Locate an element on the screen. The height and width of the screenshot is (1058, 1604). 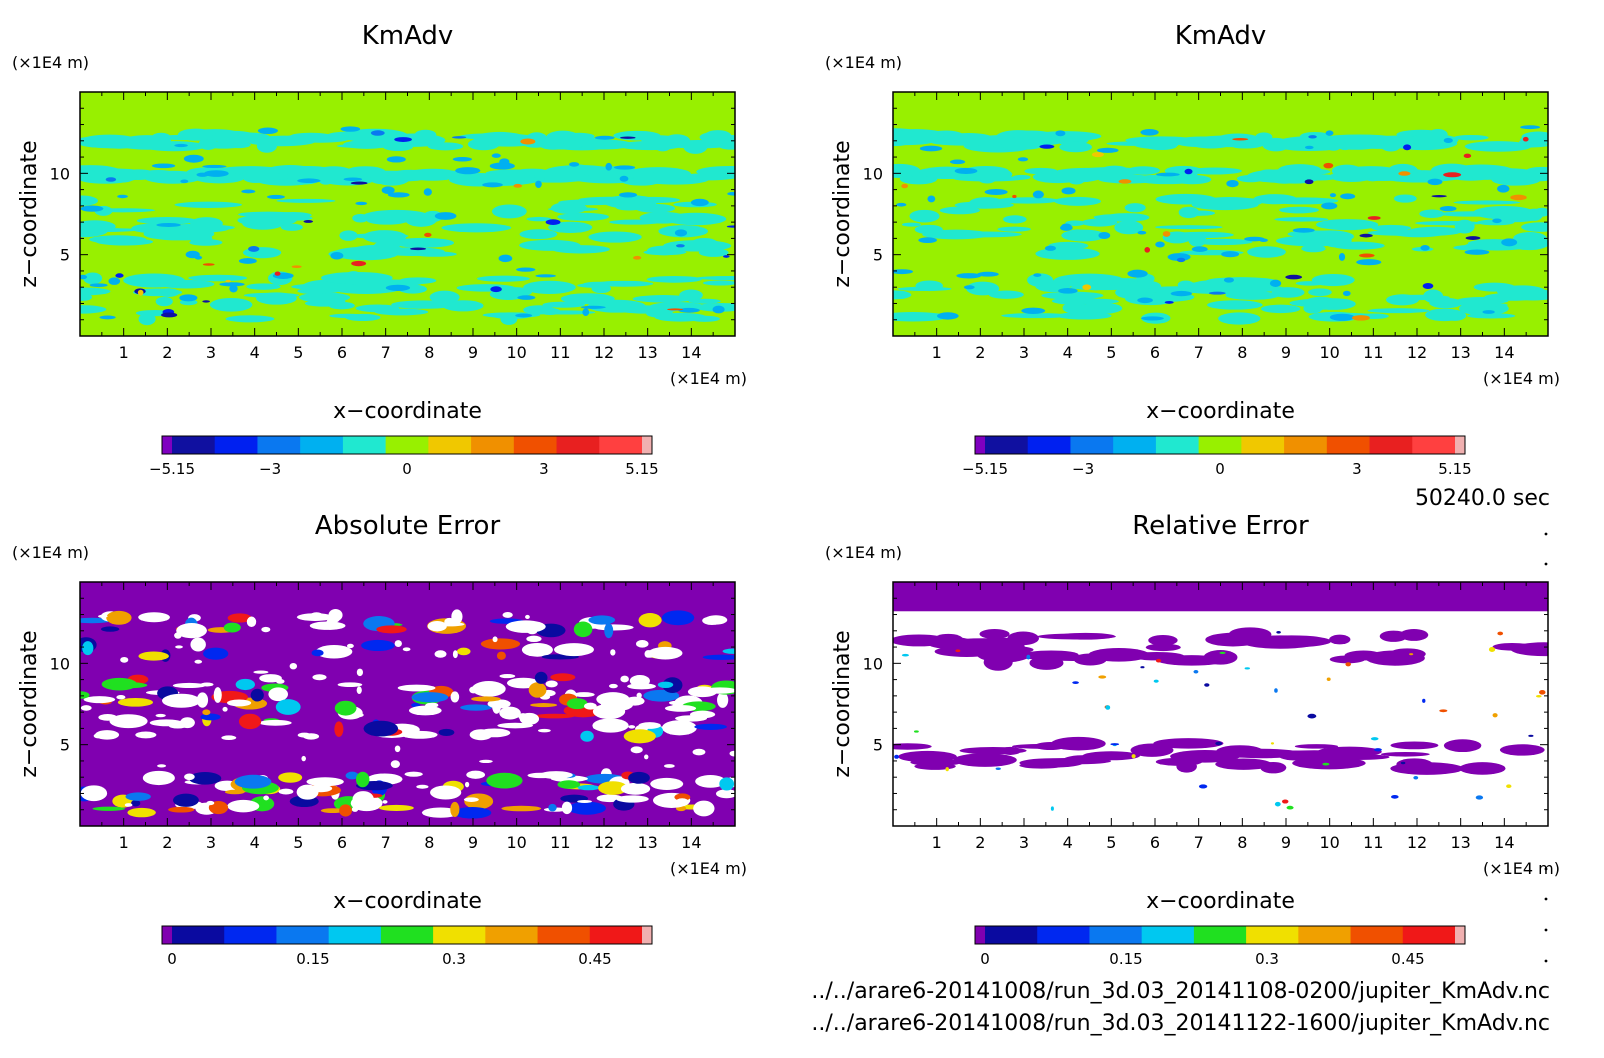
x-axis-label: x−coordinate is located at coordinates (407, 901).